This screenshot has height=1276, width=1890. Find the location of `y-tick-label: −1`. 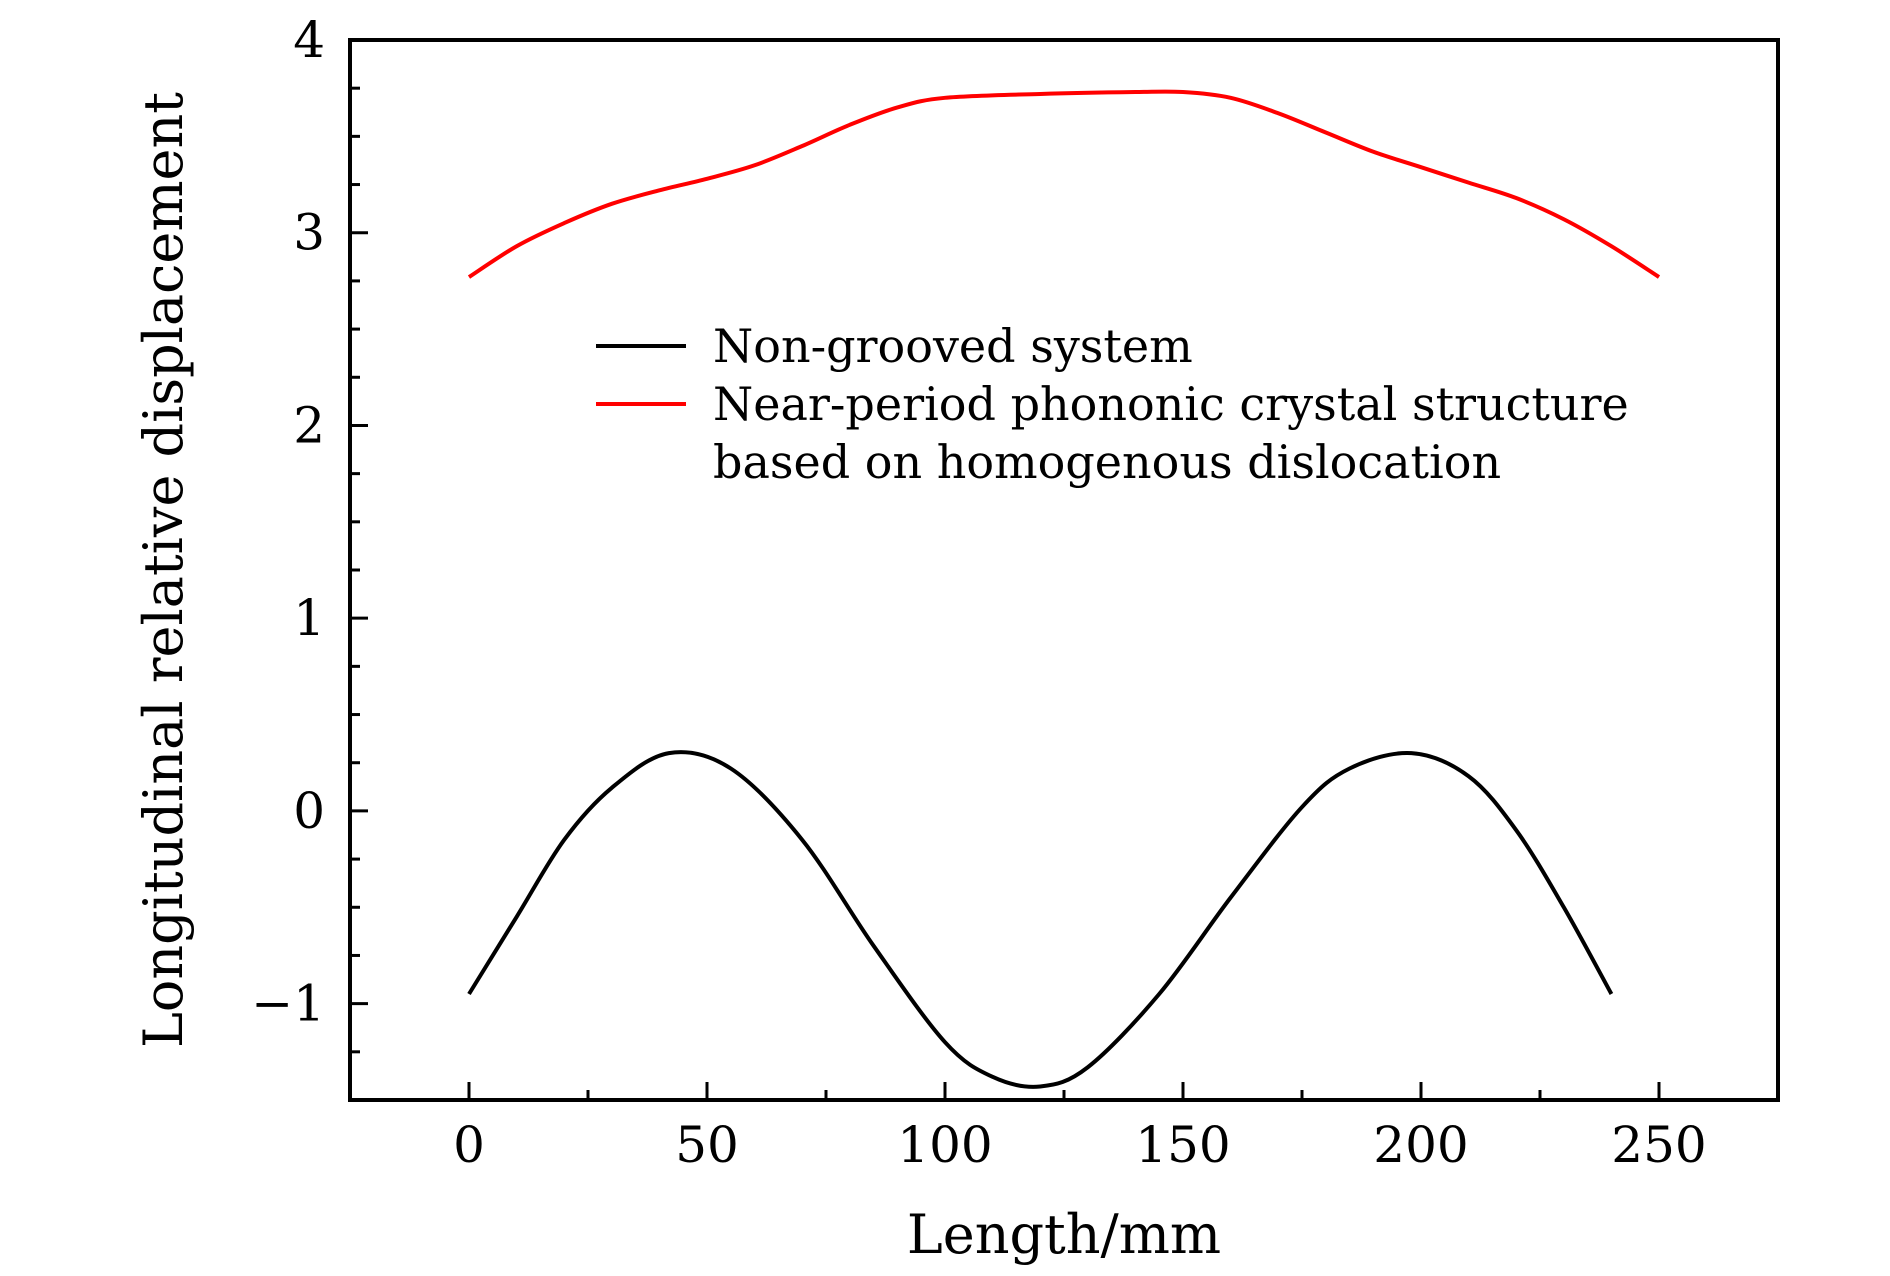

y-tick-label: −1 is located at coordinates (288, 1004).